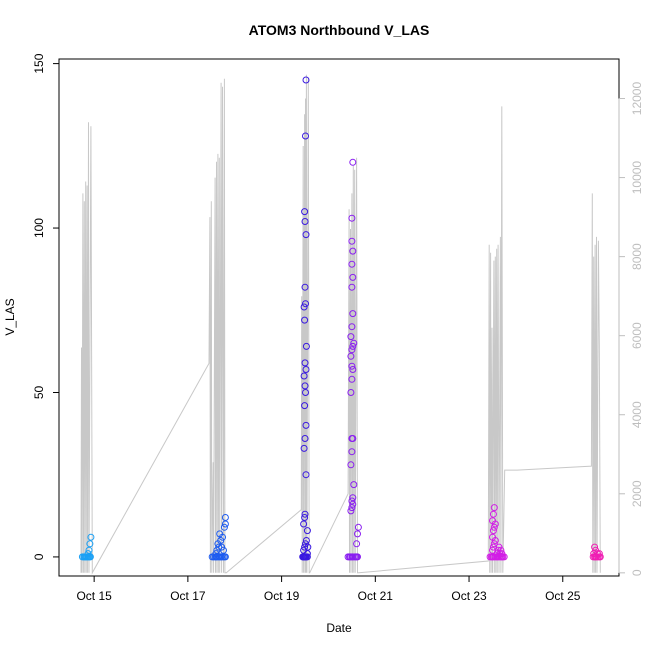  I want to click on y2-tick-label: 10000, so click(637, 178).